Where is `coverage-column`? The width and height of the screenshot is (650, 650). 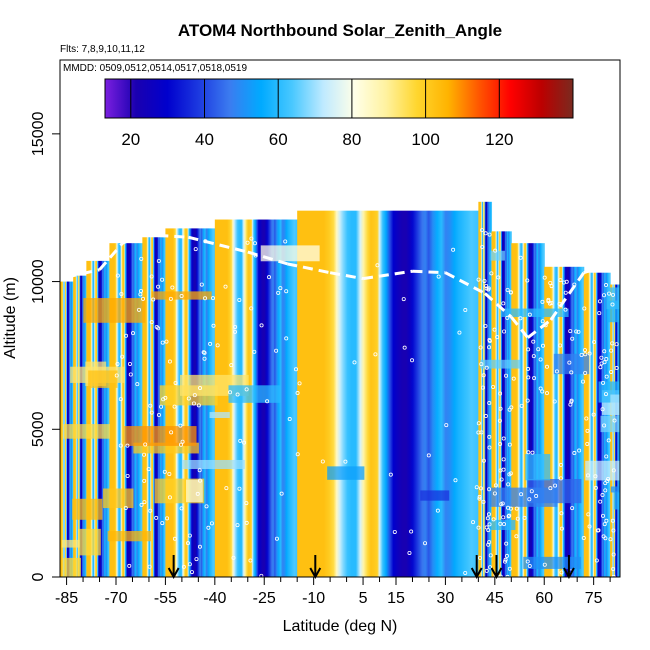
coverage-column is located at coordinates (528, 410).